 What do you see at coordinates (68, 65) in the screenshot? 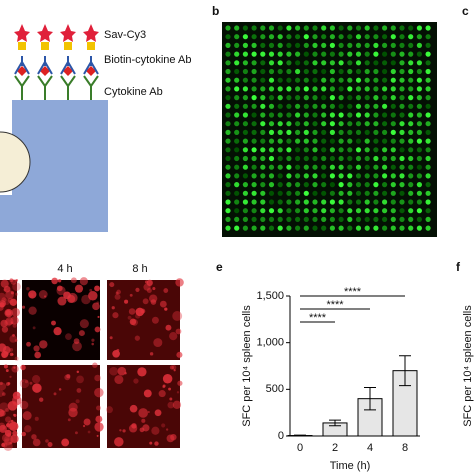
I see `detect-ab` at bounding box center [68, 65].